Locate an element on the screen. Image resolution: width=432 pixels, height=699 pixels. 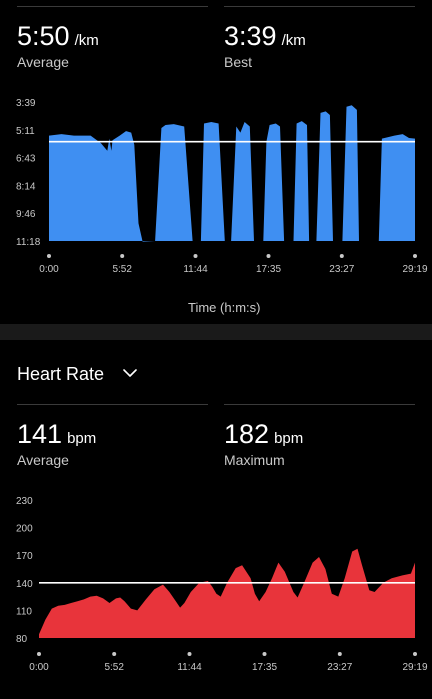
chevron-down-icon is located at coordinates (130, 373).